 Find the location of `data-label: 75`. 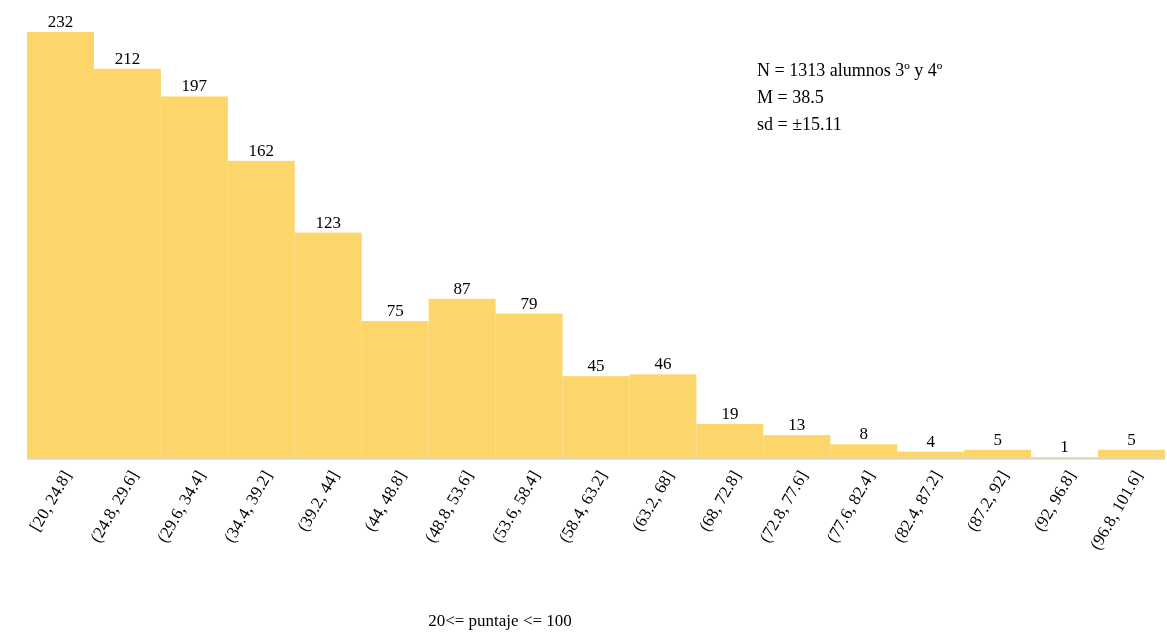

data-label: 75 is located at coordinates (395, 310).